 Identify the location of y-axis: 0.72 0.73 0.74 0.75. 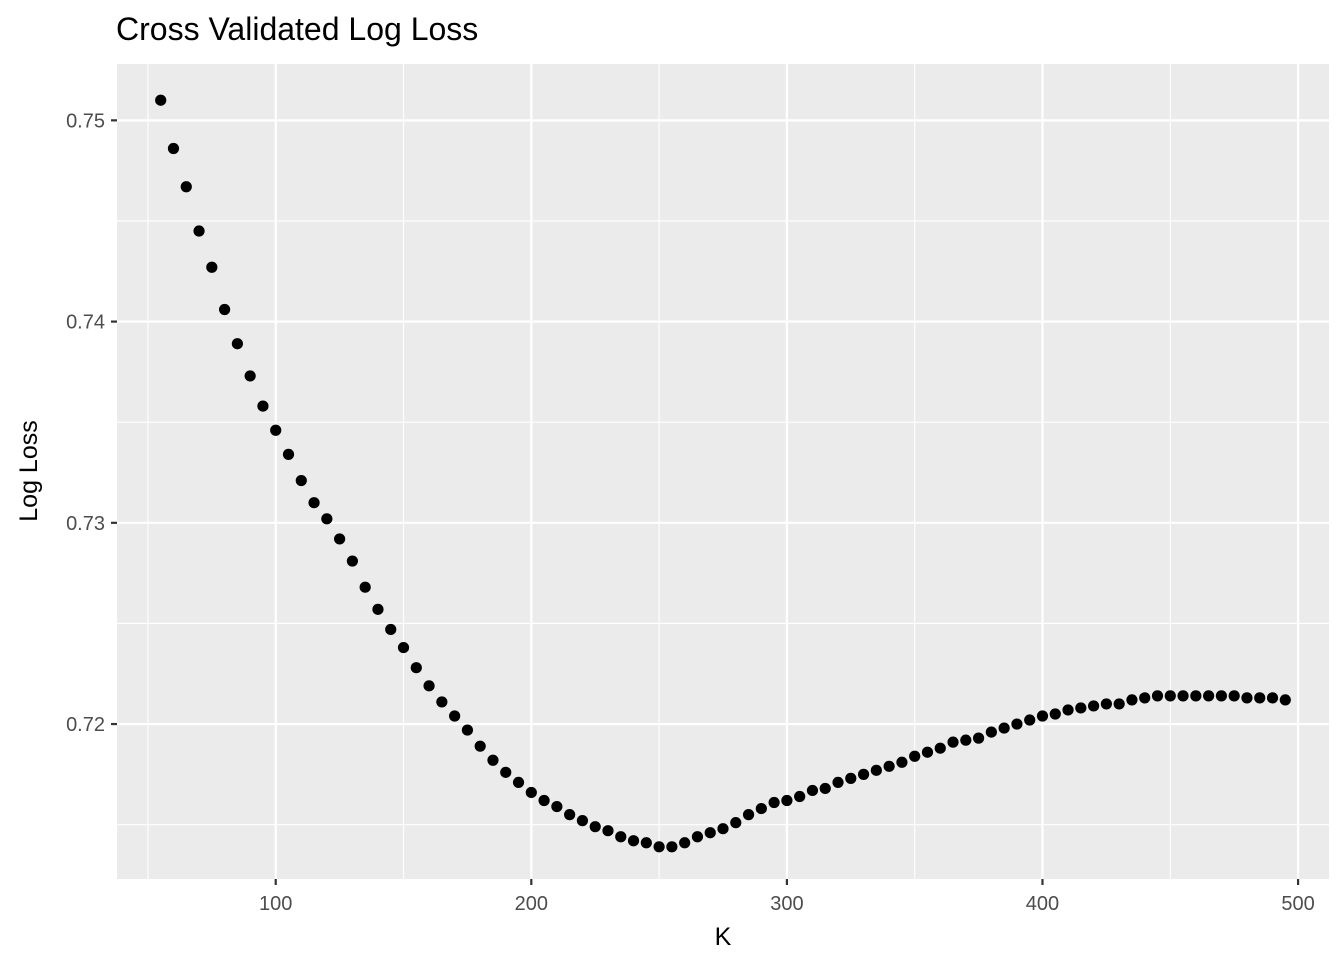
(91, 423).